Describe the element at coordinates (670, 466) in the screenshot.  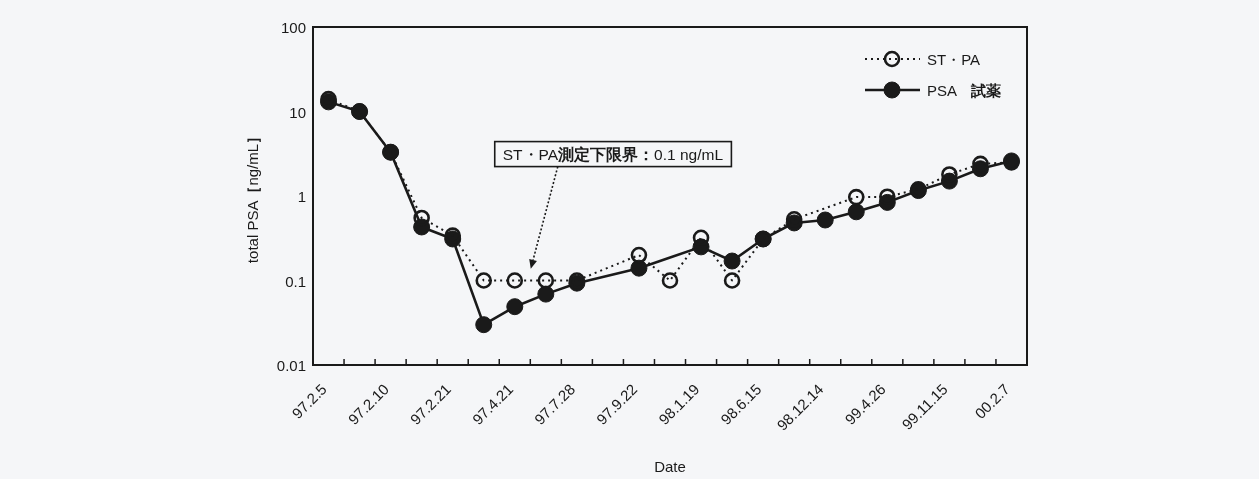
I see `x-axis-title: Date` at that location.